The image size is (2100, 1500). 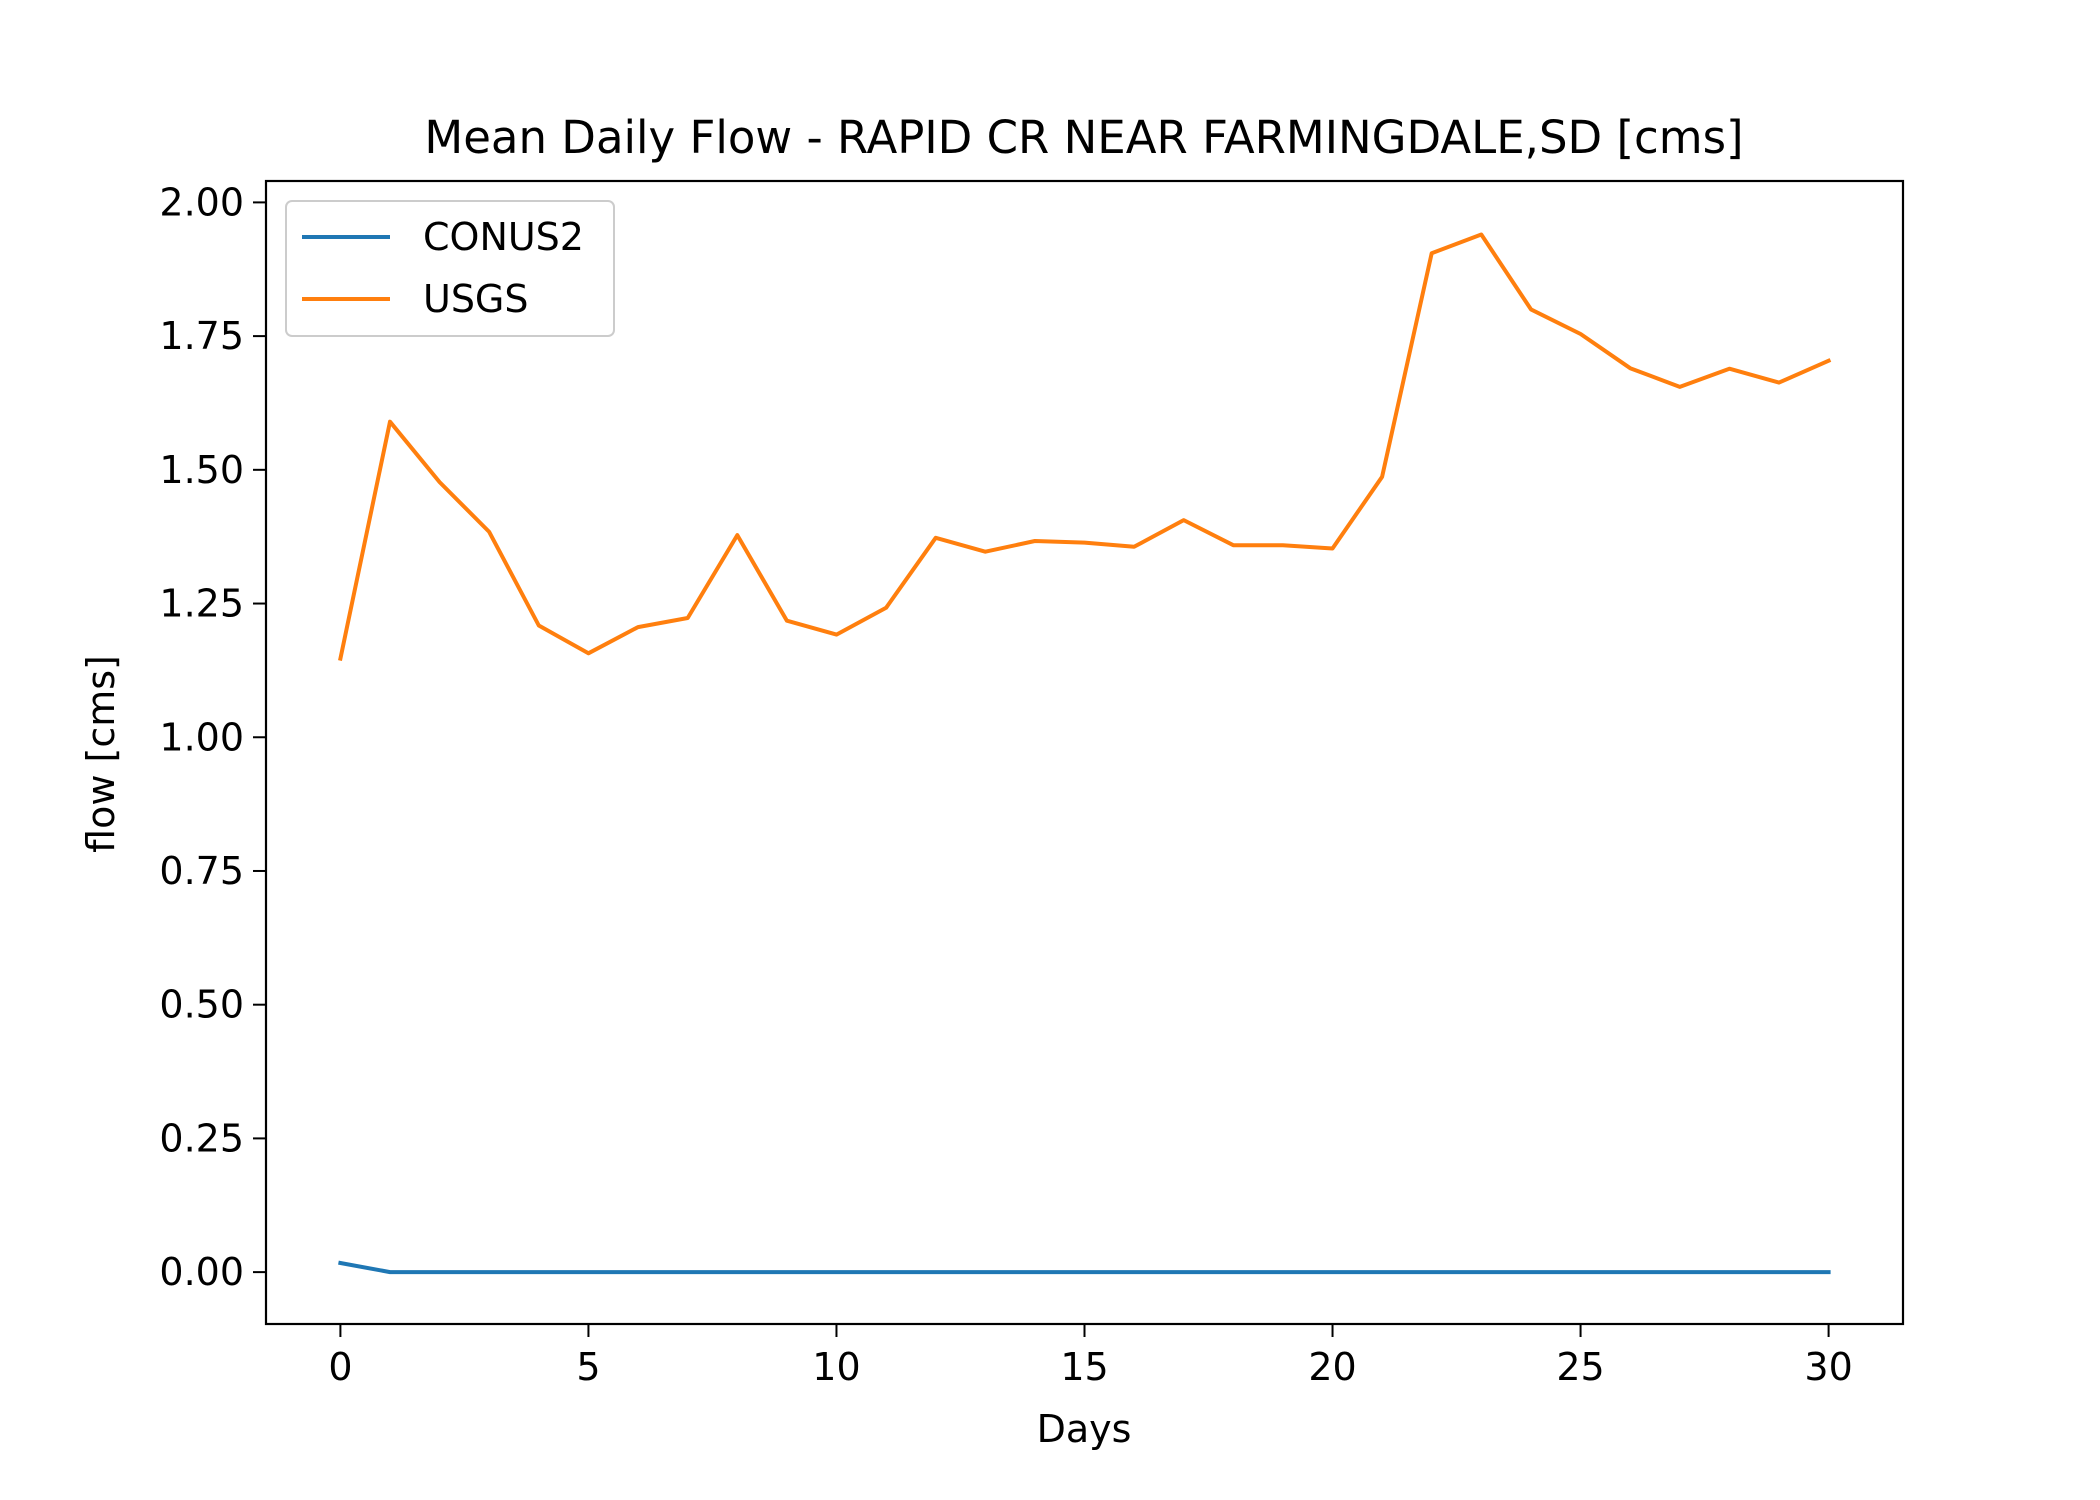 I want to click on y-axis-label: flow [cms], so click(x=101, y=754).